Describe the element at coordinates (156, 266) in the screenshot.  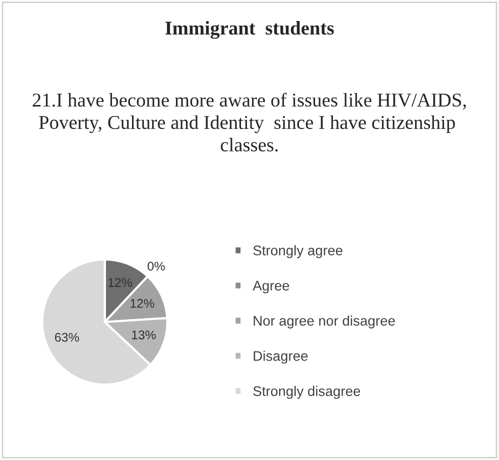
I see `text: 0%` at that location.